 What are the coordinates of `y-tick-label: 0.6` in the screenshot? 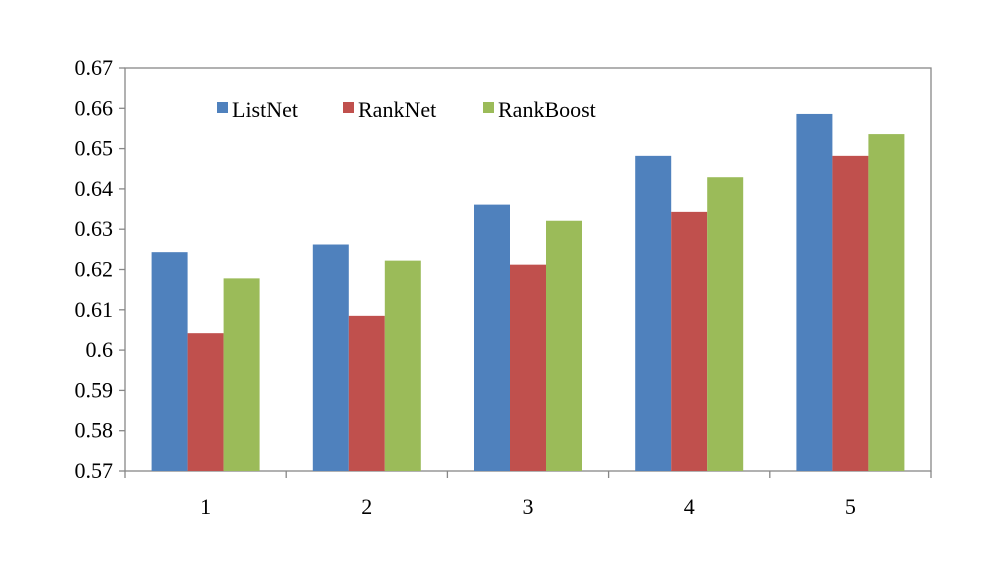 It's located at (100, 349).